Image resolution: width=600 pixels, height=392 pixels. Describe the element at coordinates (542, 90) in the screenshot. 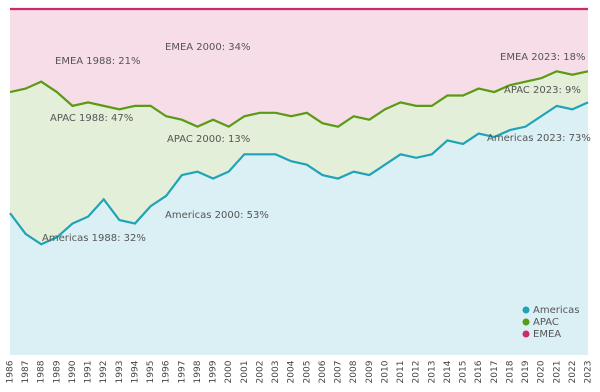

I see `annotation: APAC 2023: 9%` at that location.